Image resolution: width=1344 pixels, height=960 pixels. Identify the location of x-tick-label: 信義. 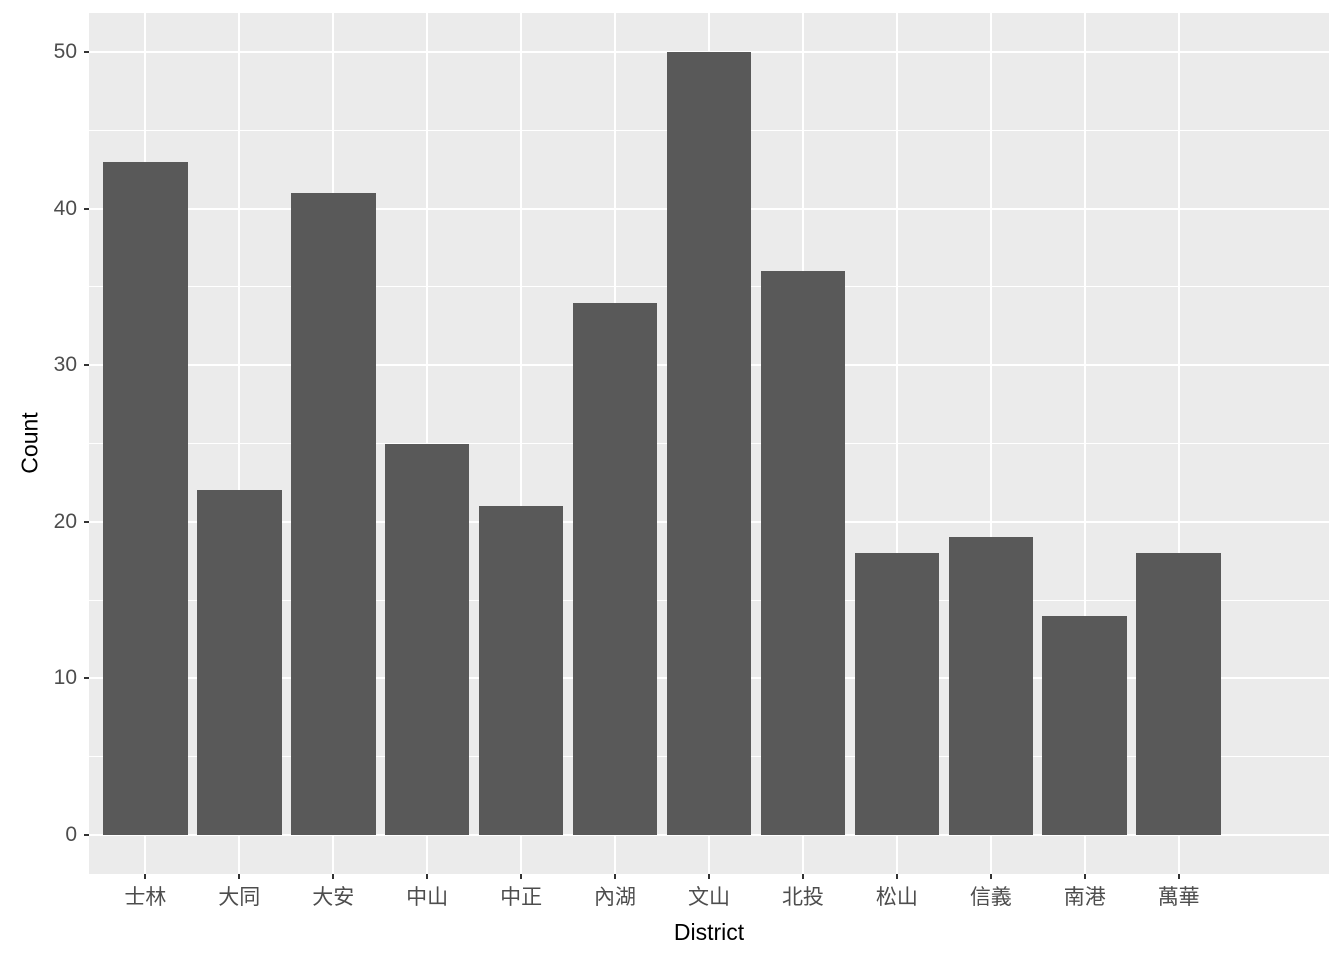
(990, 897).